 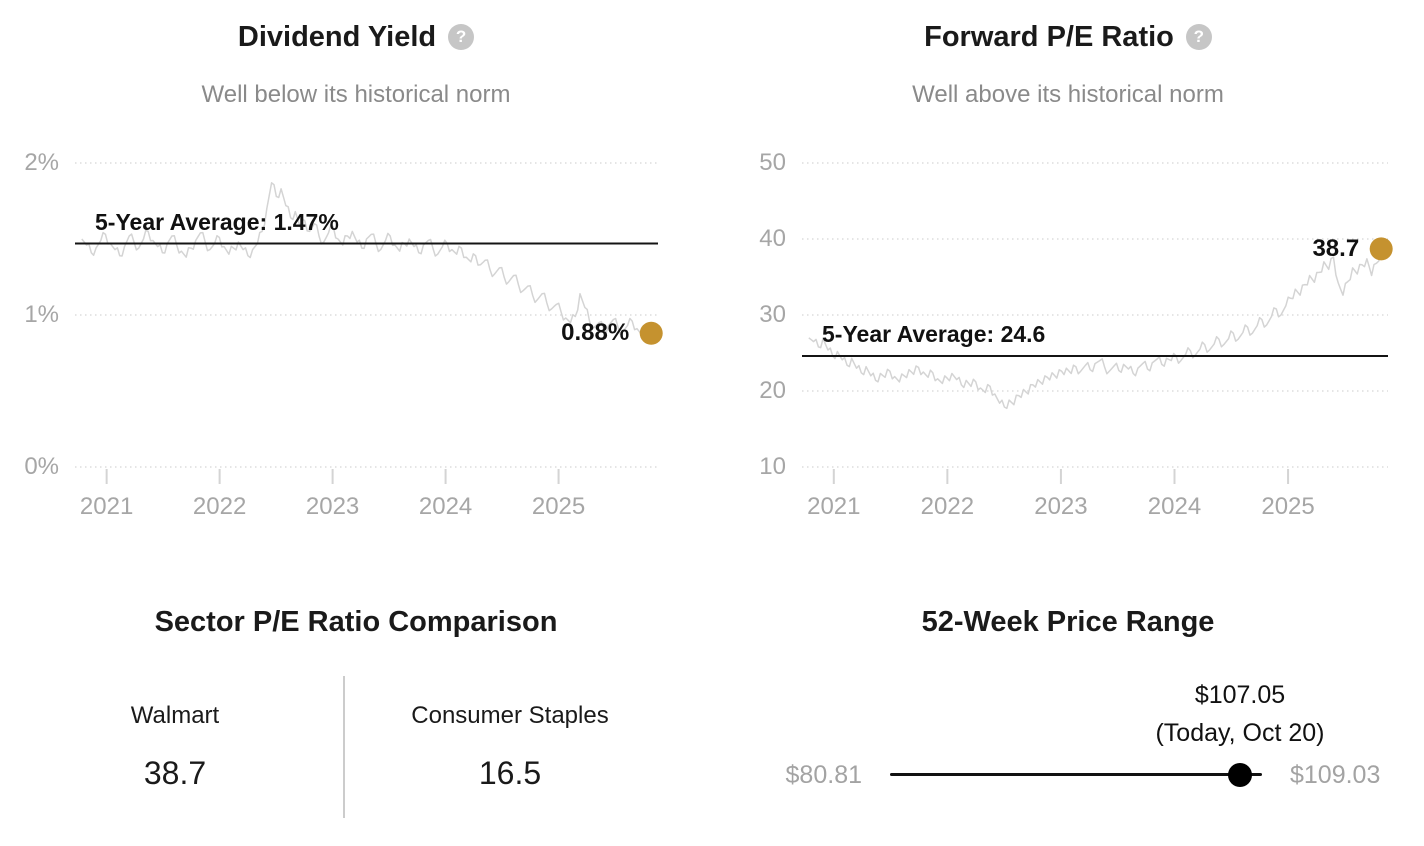 What do you see at coordinates (1240, 695) in the screenshot?
I see `current-price: $107.05` at bounding box center [1240, 695].